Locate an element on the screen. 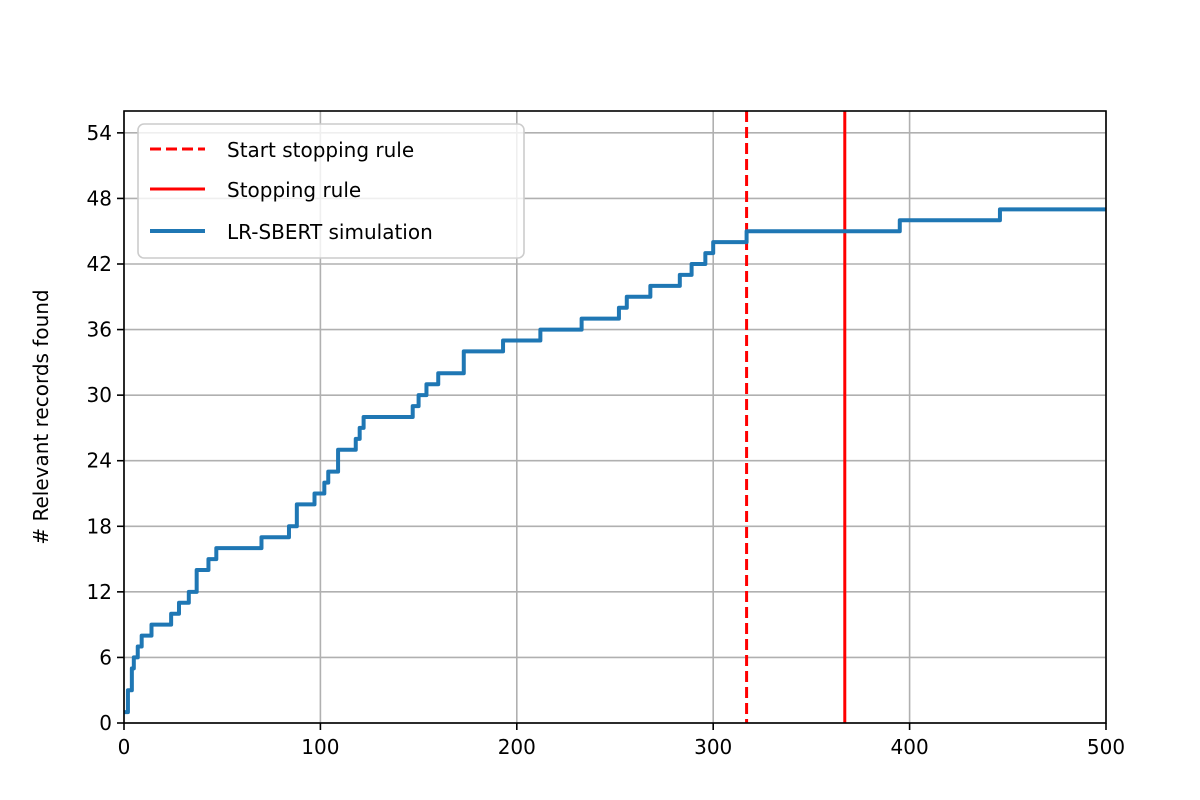  legend-label-start-stopping-rule: Start stopping rule is located at coordinates (320, 150).